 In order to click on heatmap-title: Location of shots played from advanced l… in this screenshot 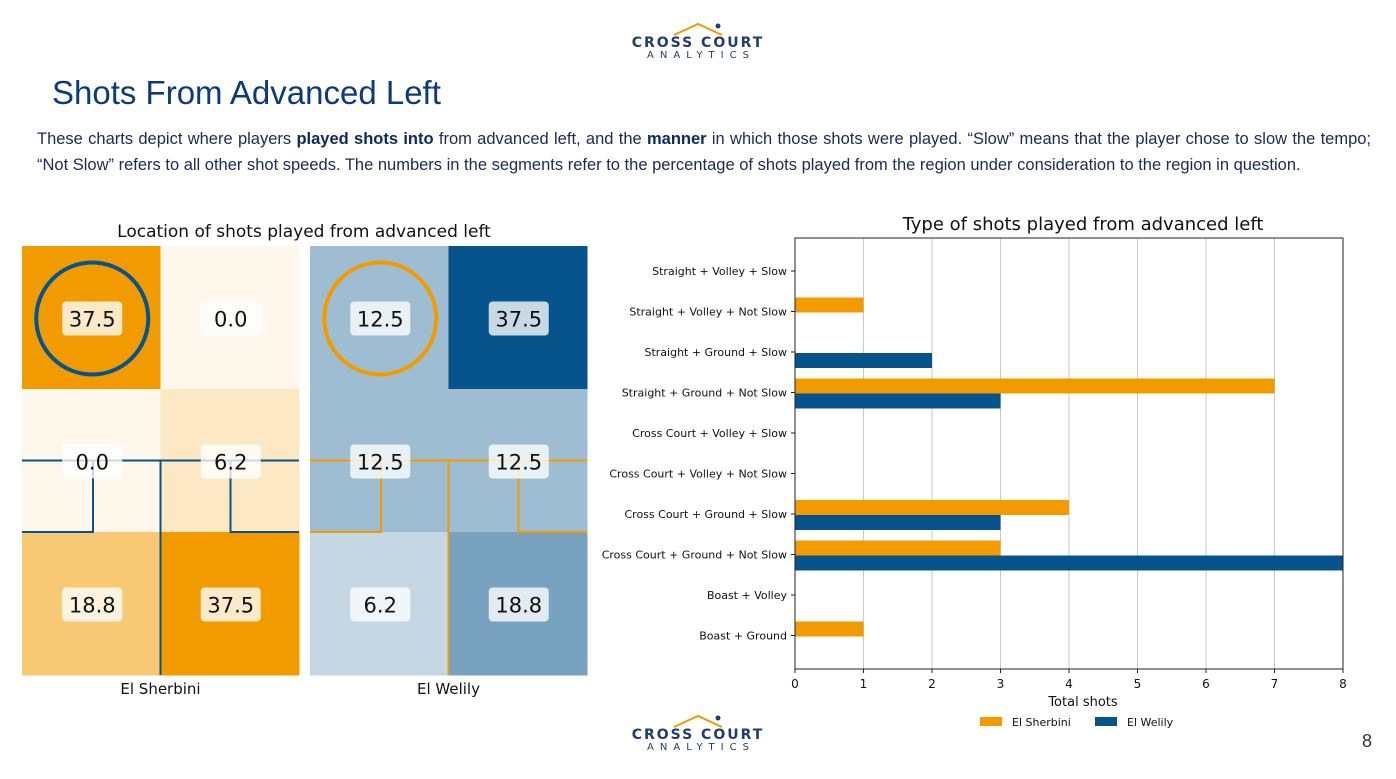, I will do `click(304, 232)`.